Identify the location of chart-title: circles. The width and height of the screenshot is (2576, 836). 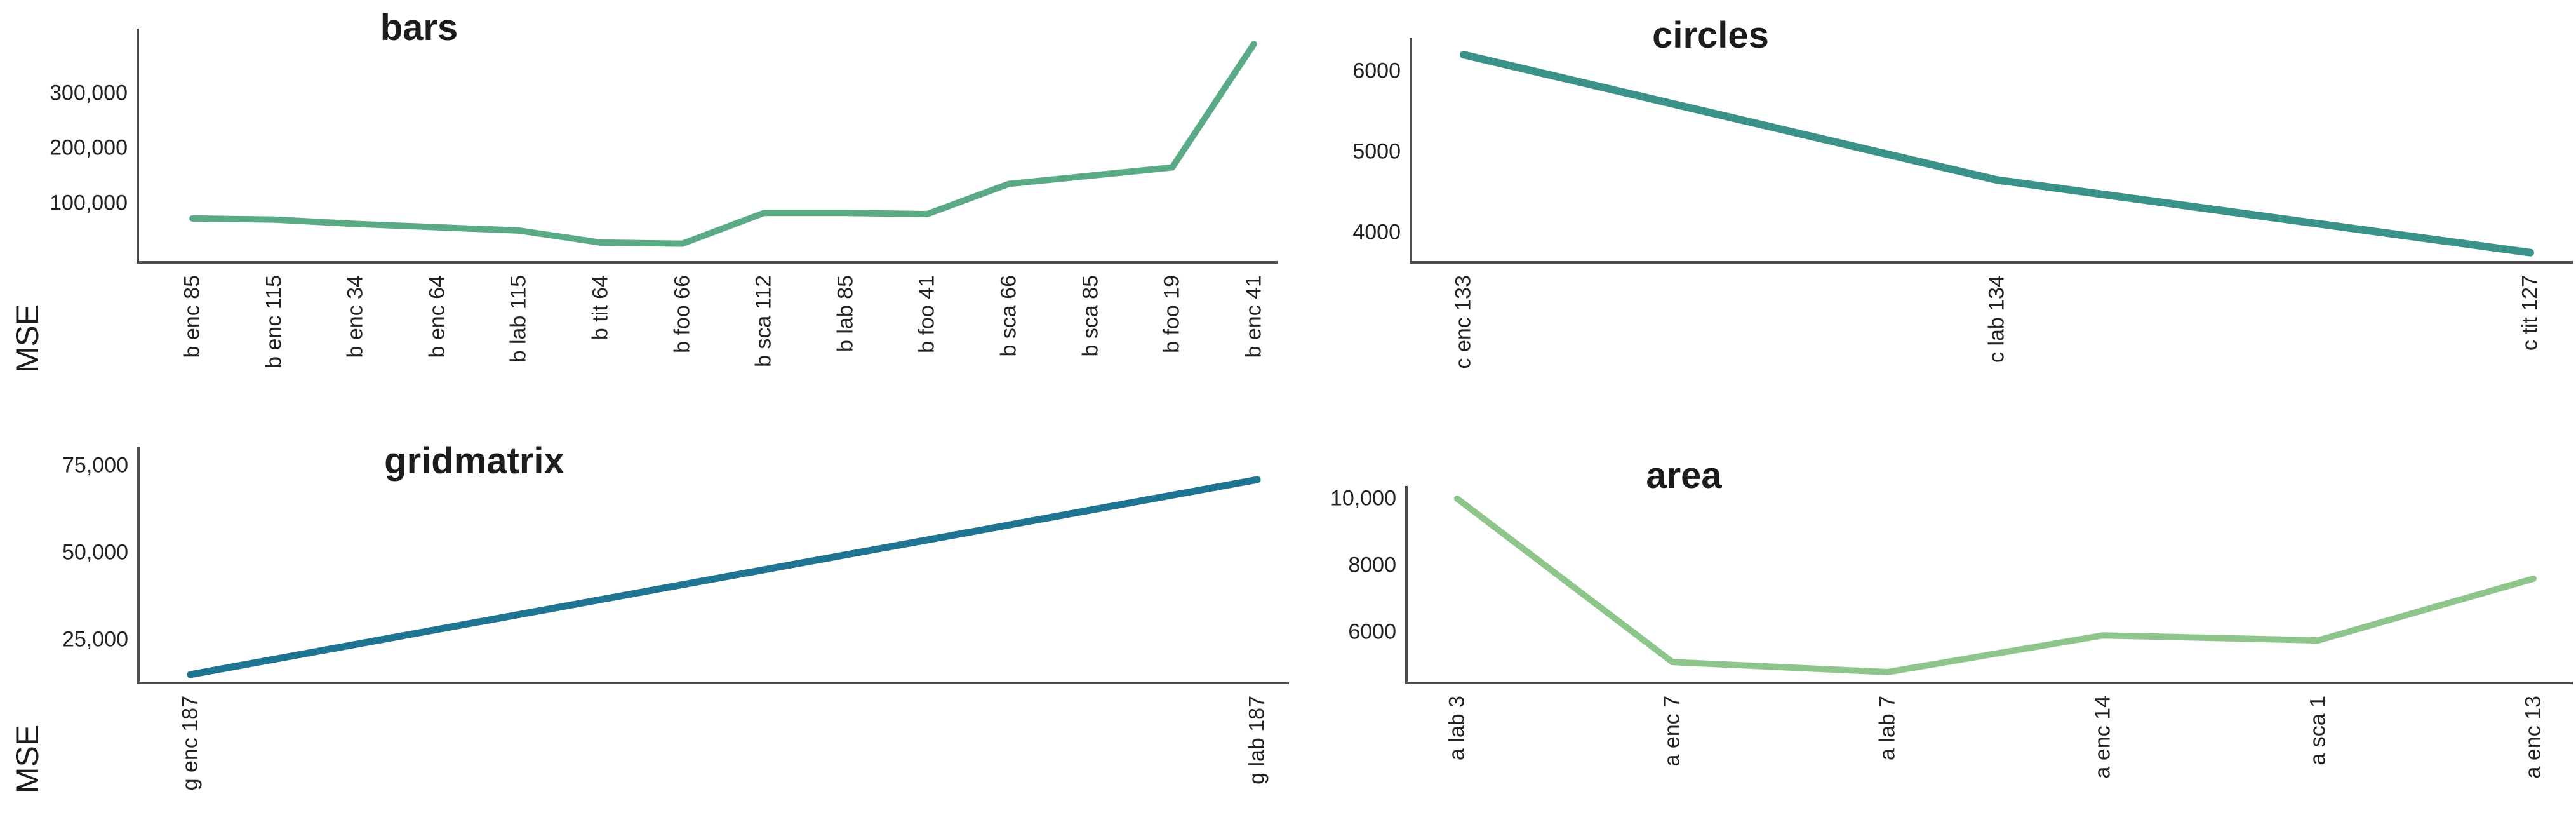
(1711, 35).